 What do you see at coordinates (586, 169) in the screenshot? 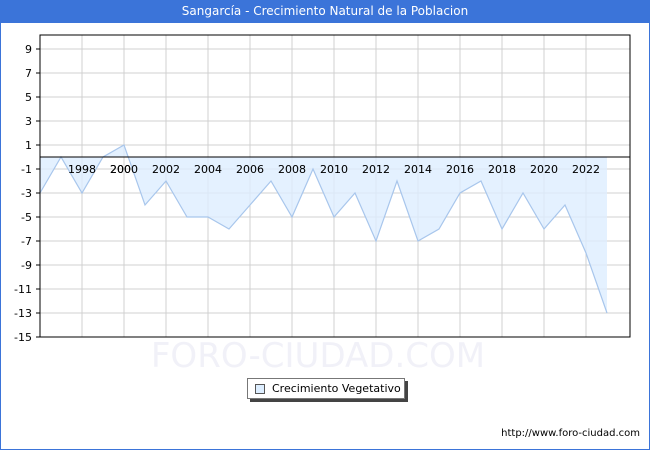
I see `x-tick-label: 2022` at bounding box center [586, 169].